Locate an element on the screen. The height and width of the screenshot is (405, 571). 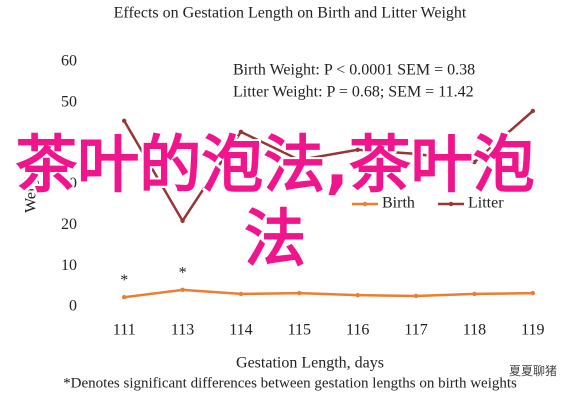
y-tick-label: 60 is located at coordinates (69, 61).